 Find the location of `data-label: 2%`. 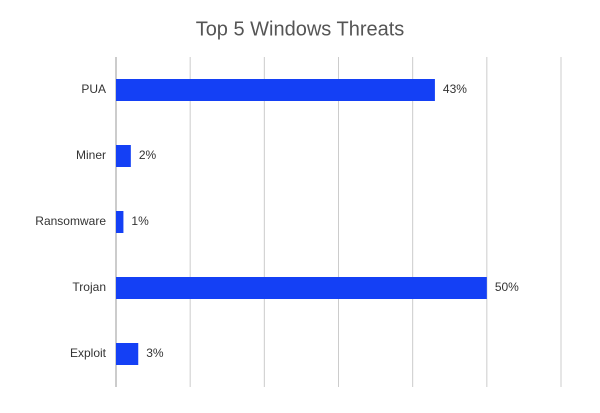

data-label: 2% is located at coordinates (148, 155).